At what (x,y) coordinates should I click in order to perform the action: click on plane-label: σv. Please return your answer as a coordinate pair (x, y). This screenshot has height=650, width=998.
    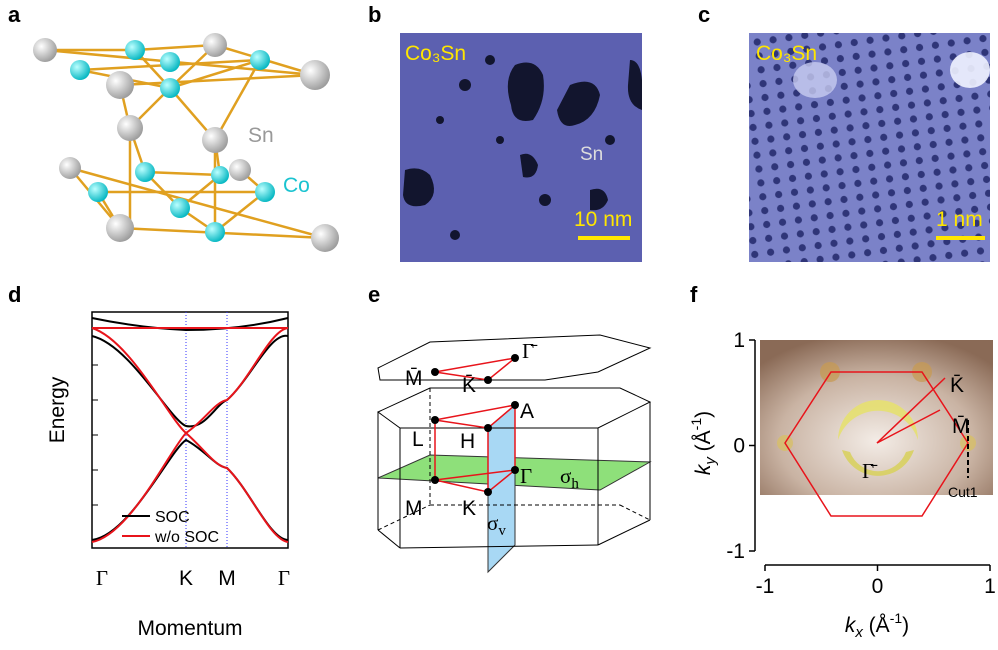
    Looking at the image, I should click on (496, 525).